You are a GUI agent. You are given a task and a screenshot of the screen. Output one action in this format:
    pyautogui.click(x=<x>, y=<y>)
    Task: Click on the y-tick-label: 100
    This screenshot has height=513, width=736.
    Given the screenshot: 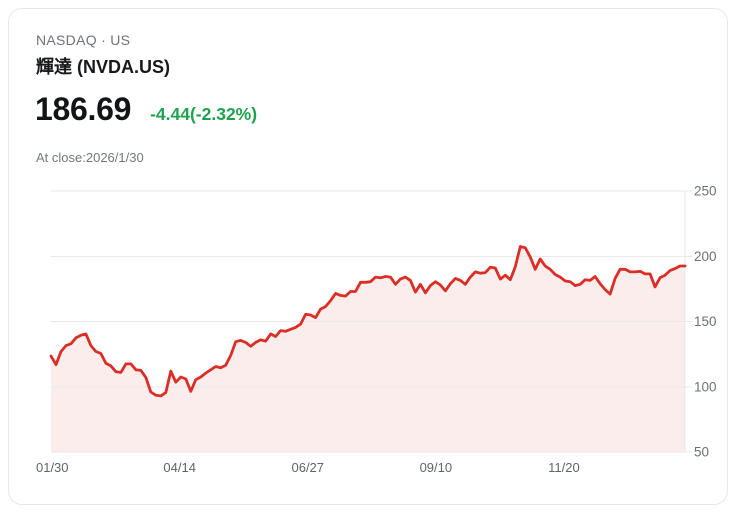 What is the action you would take?
    pyautogui.click(x=705, y=386)
    